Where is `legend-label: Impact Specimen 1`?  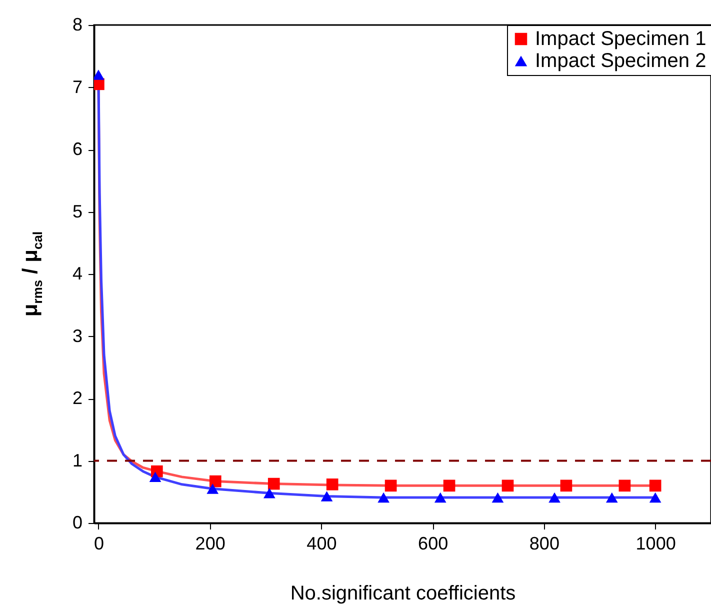 legend-label: Impact Specimen 1 is located at coordinates (620, 39).